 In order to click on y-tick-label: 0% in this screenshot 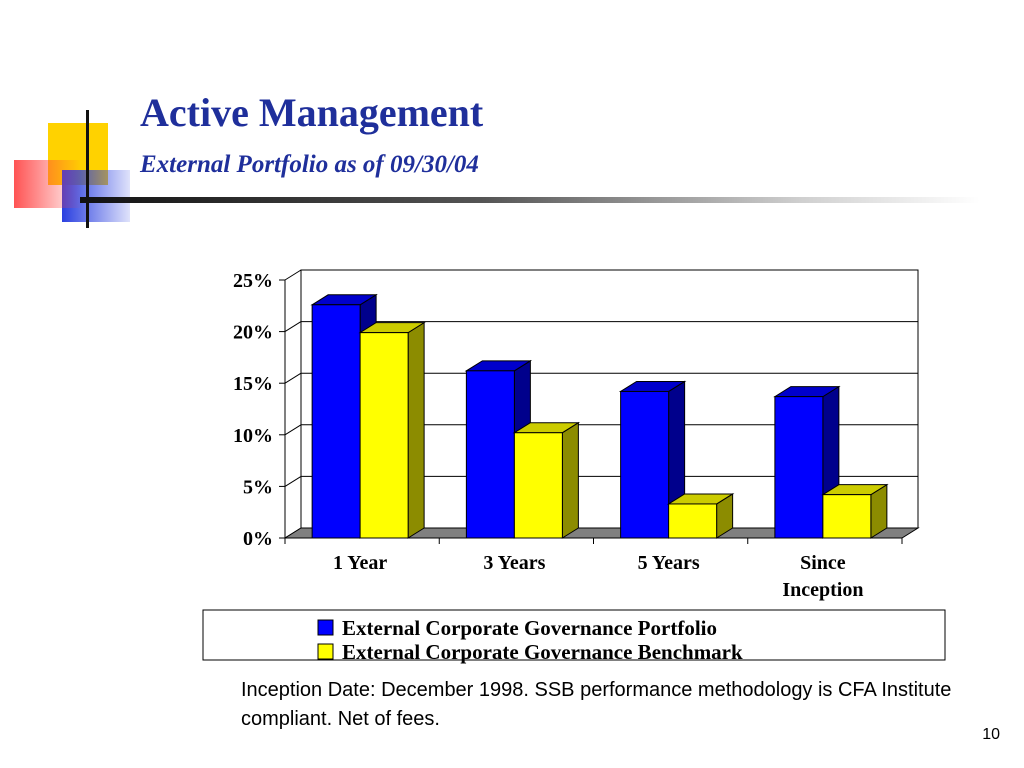, I will do `click(258, 539)`.